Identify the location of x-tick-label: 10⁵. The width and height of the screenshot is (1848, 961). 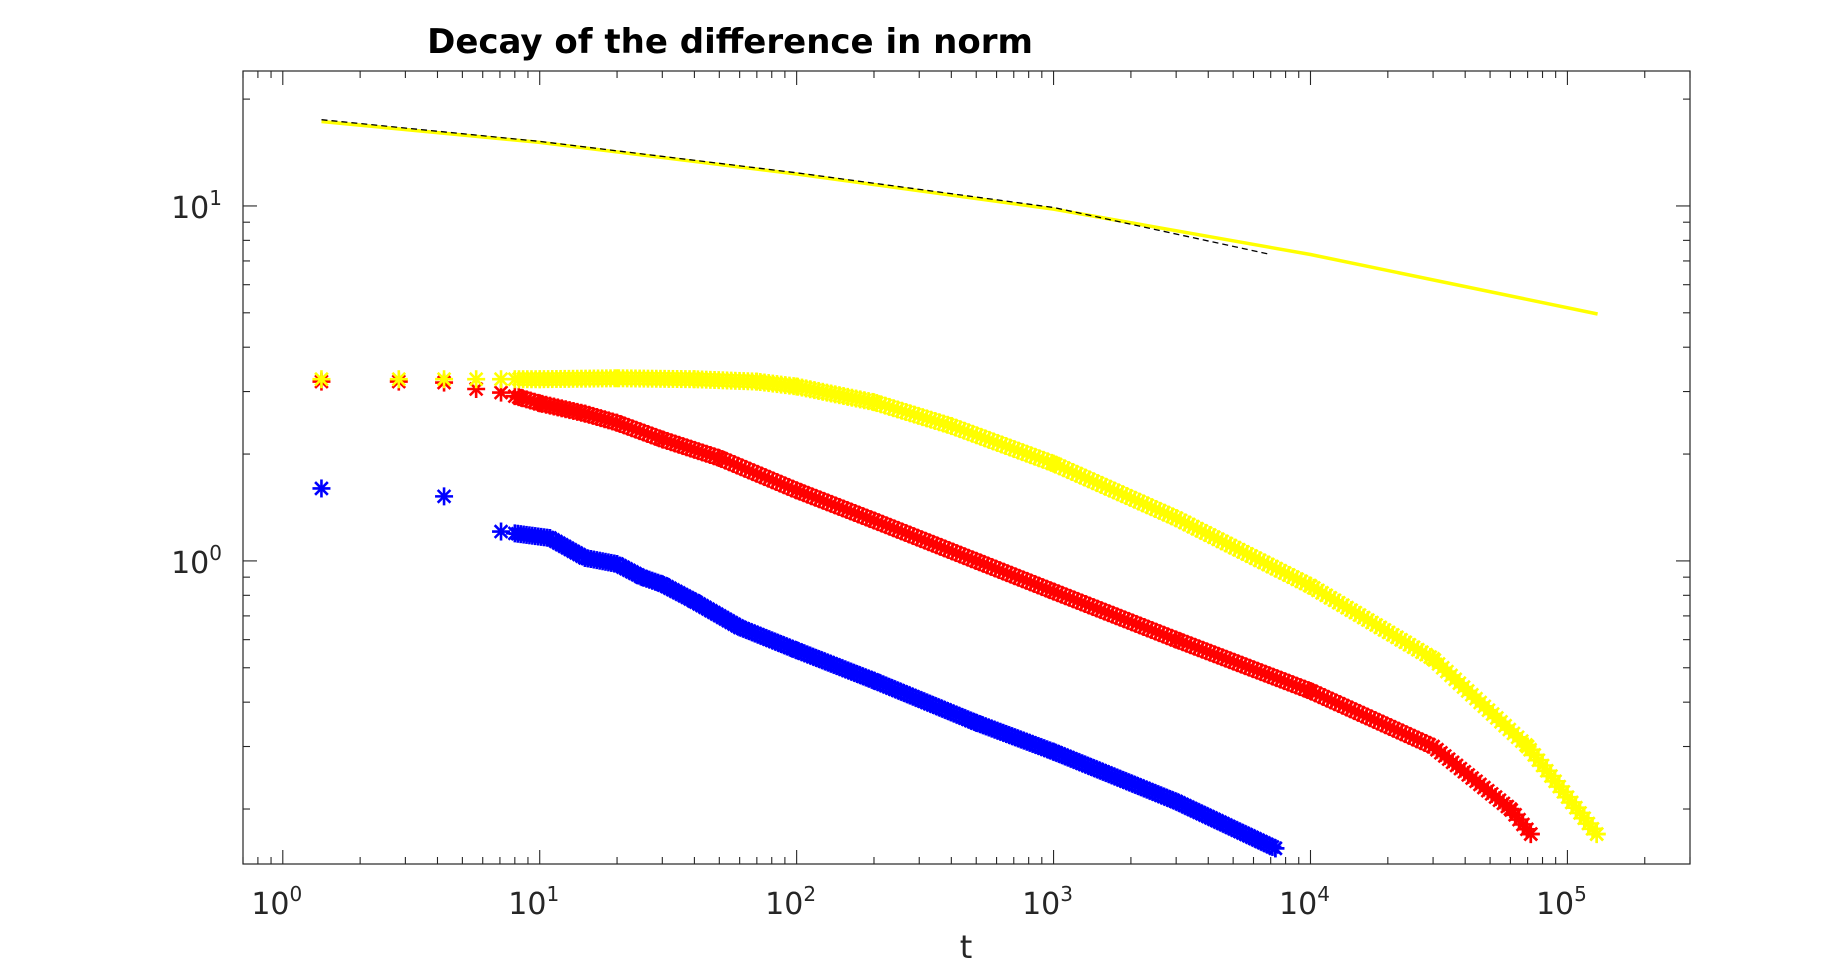
(1561, 902).